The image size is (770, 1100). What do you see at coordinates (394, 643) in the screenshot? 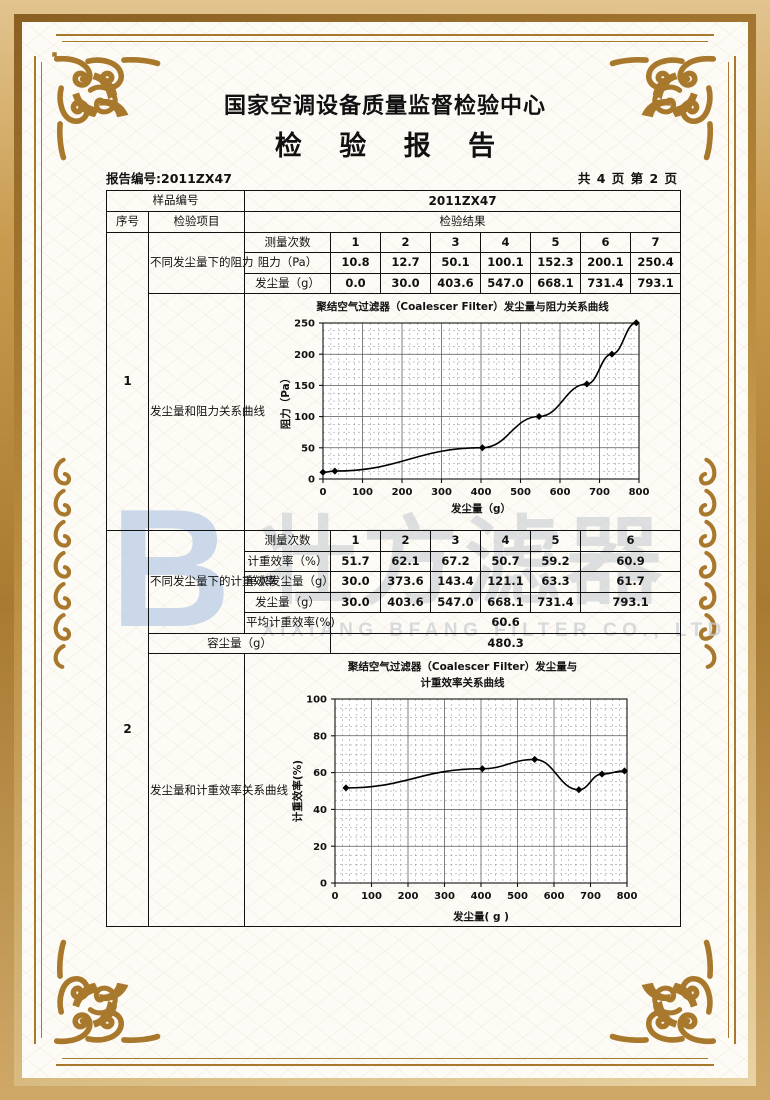
I see `table-row-dust-capacity: 容尘量（g） 480.3` at bounding box center [394, 643].